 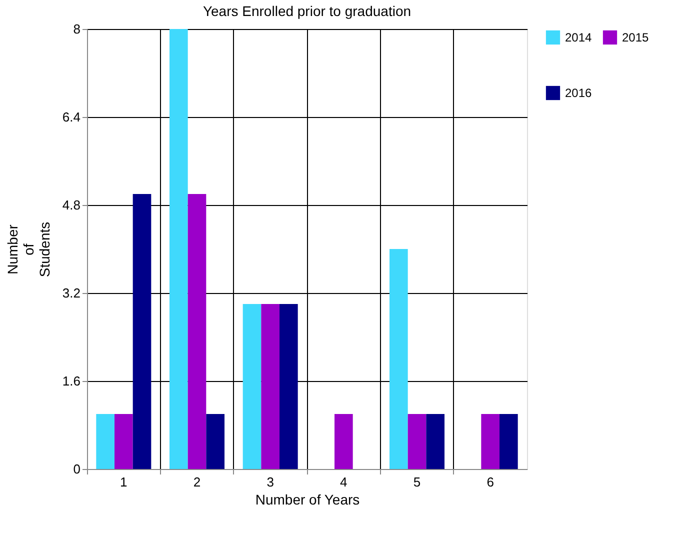 I want to click on y-tick-label: 0, so click(x=76, y=469).